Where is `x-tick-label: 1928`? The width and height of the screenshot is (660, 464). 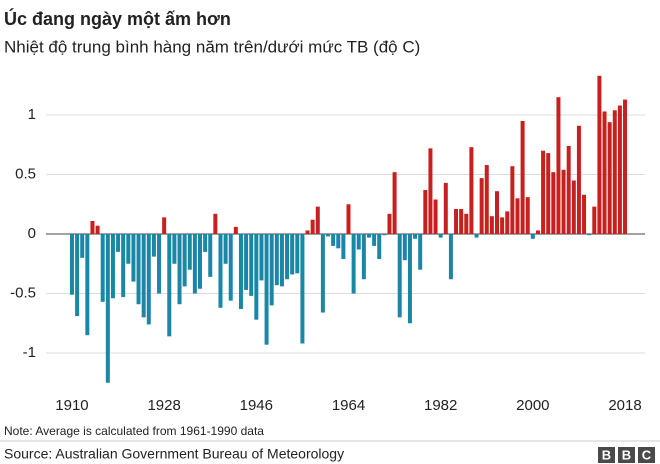
x-tick-label: 1928 is located at coordinates (163, 405).